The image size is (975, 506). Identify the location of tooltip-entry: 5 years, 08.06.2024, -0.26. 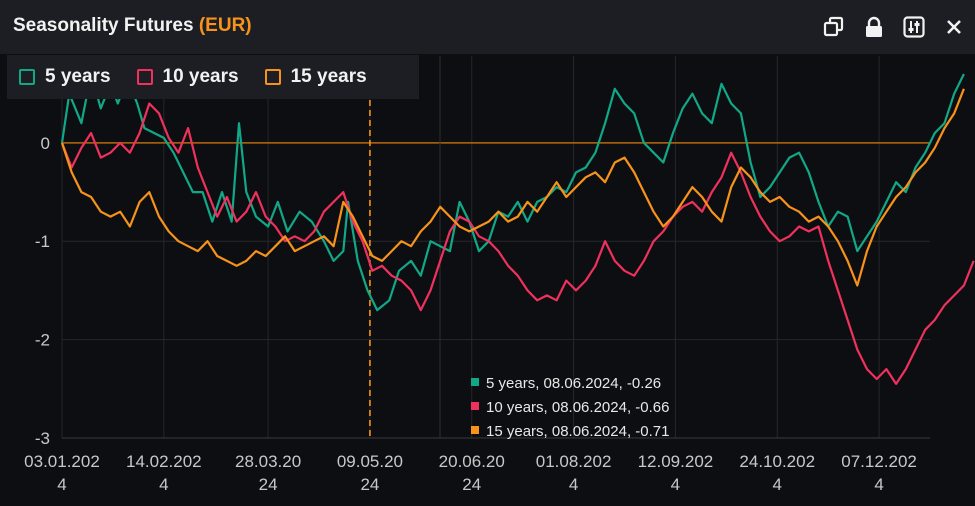
(573, 383).